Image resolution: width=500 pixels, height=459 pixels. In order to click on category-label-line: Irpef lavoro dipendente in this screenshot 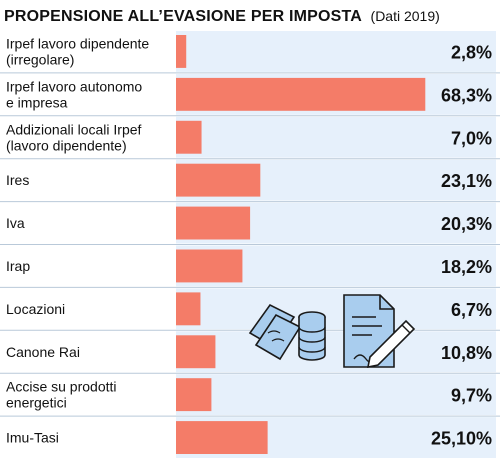, I will do `click(77, 43)`.